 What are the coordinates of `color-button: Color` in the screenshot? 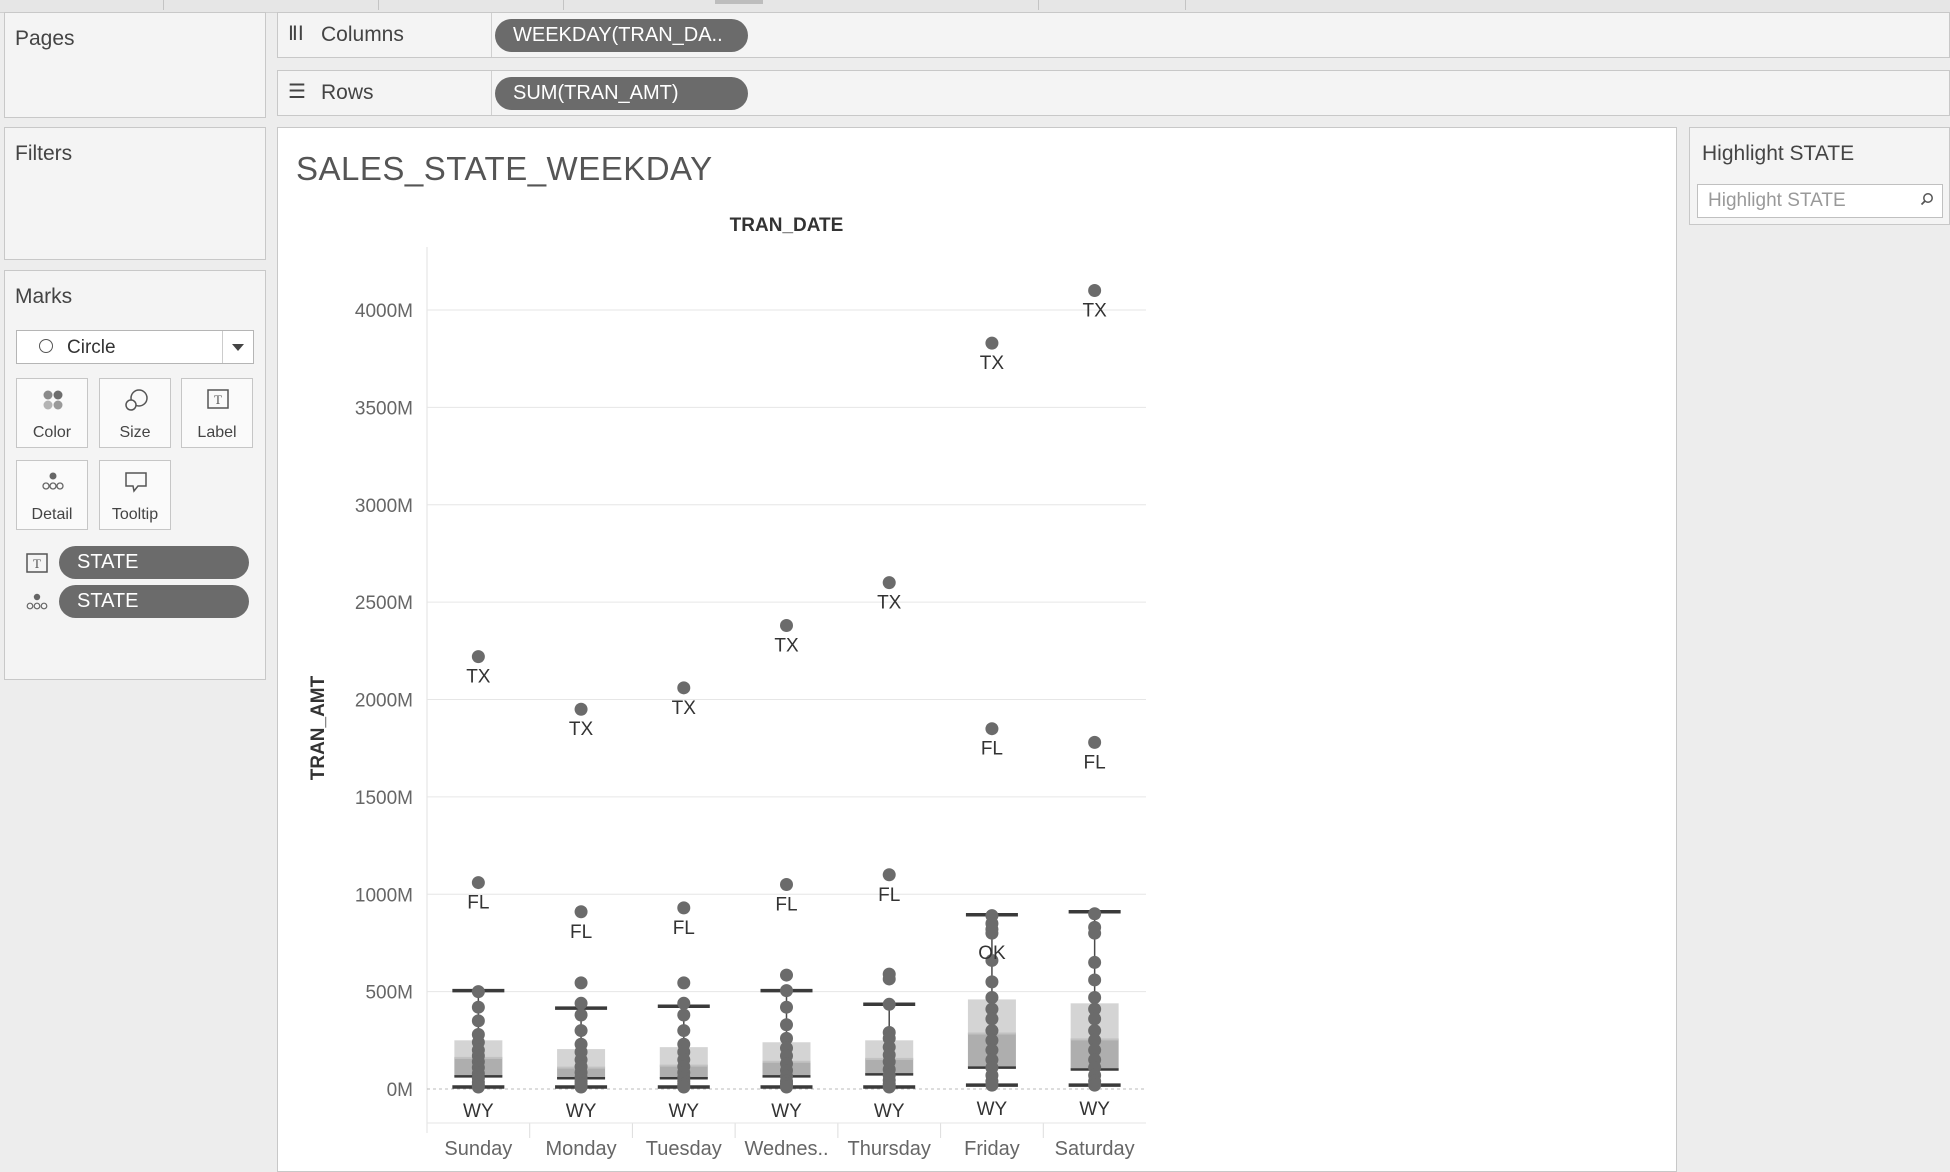 It's located at (52, 413).